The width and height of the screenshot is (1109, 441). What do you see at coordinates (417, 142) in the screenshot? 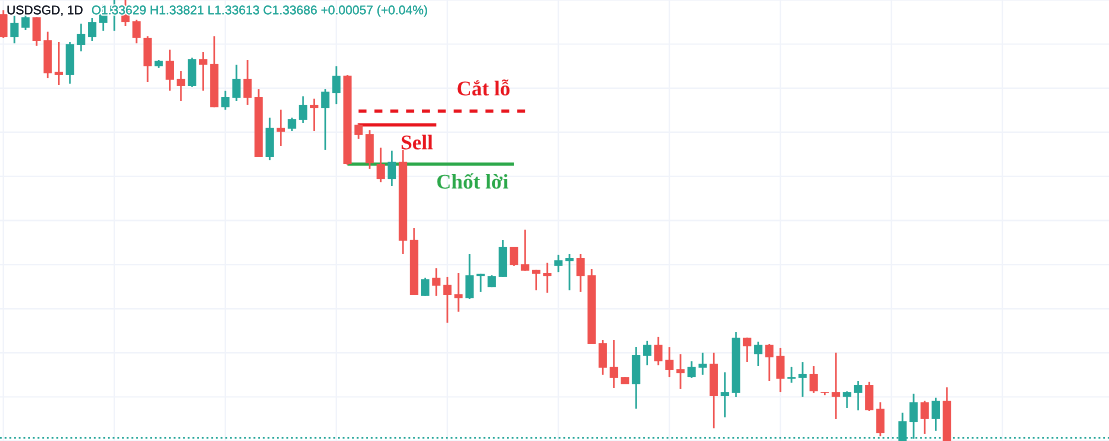
I see `series-label: Sell` at bounding box center [417, 142].